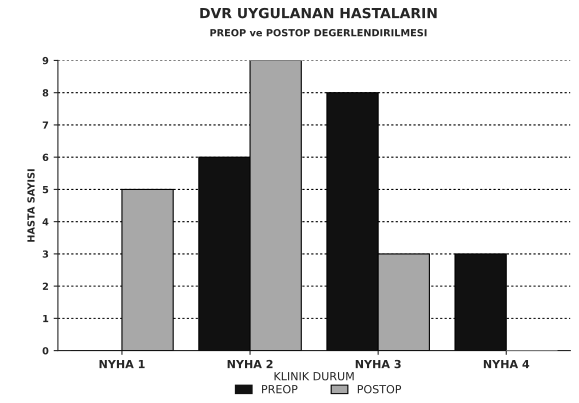 This screenshot has width=579, height=403. Describe the element at coordinates (45, 222) in the screenshot. I see `y-tick-label: 4` at that location.